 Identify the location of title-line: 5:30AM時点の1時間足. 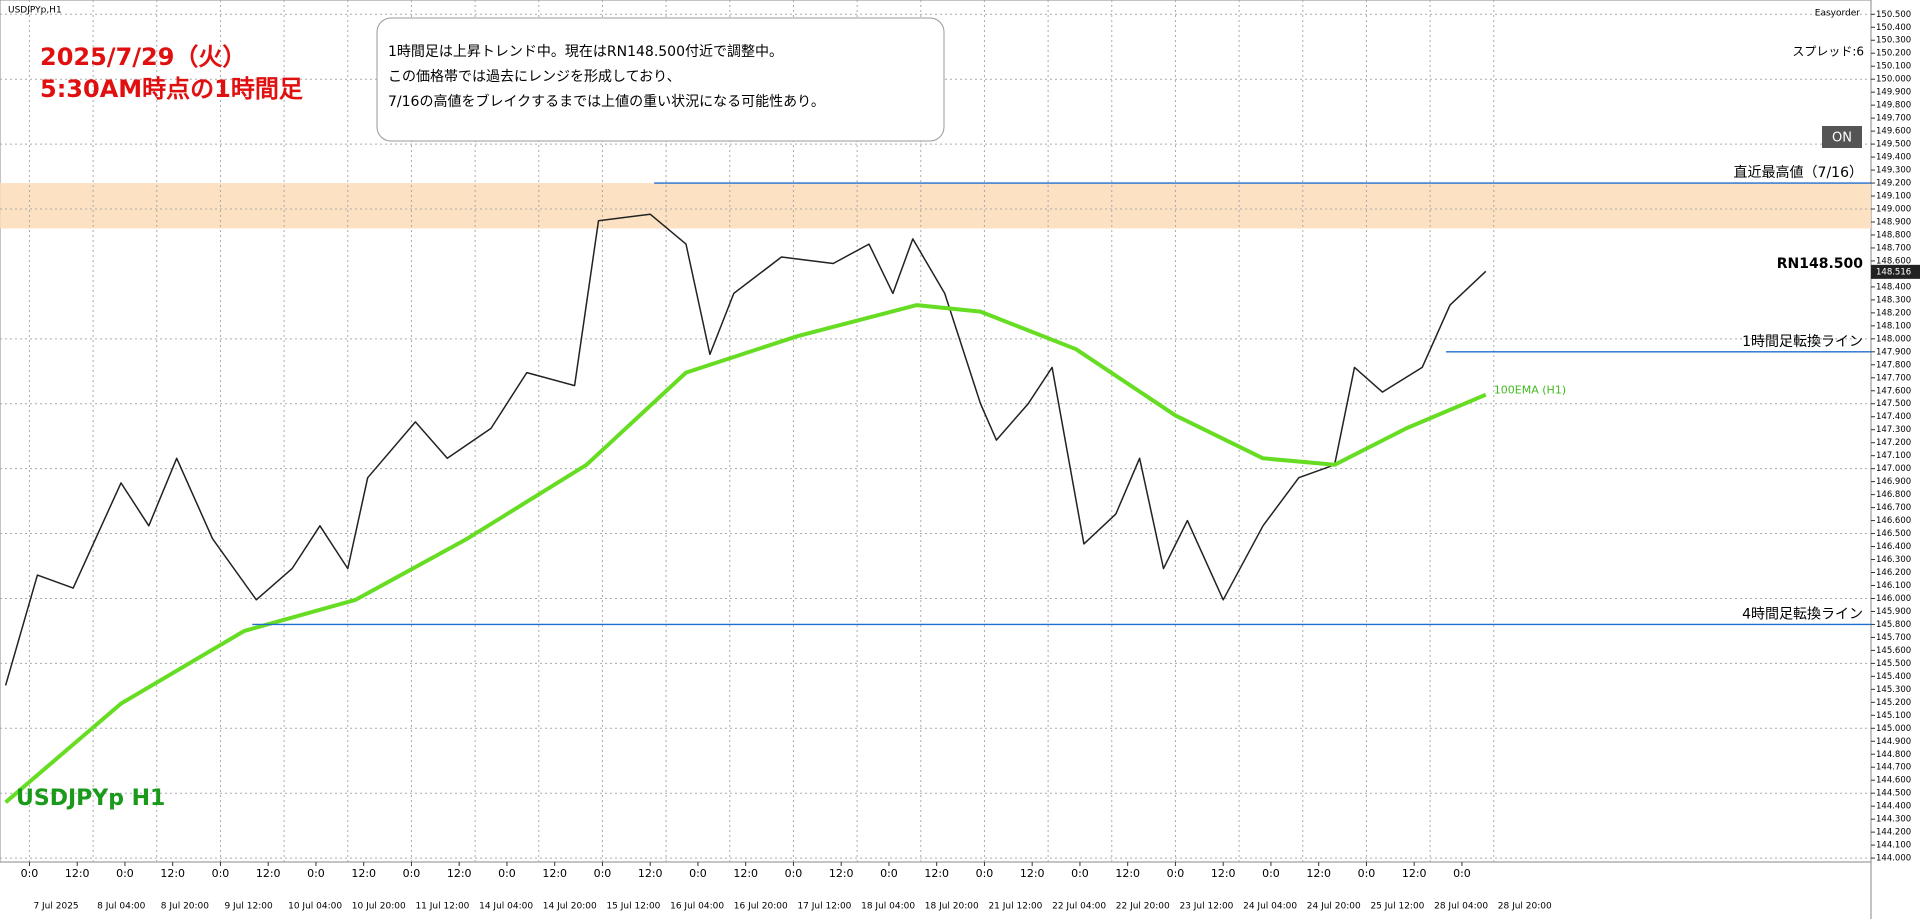
(171, 89).